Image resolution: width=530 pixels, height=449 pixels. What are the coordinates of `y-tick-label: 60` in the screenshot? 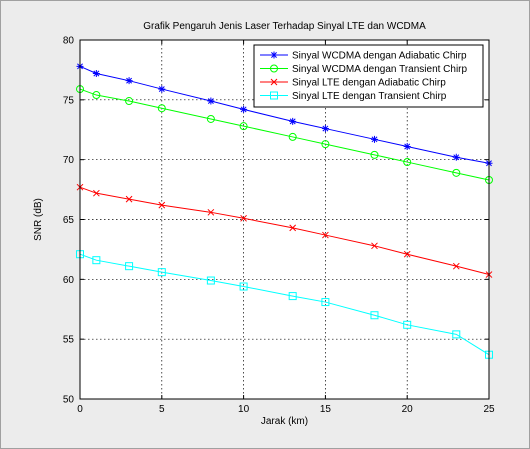 It's located at (69, 280).